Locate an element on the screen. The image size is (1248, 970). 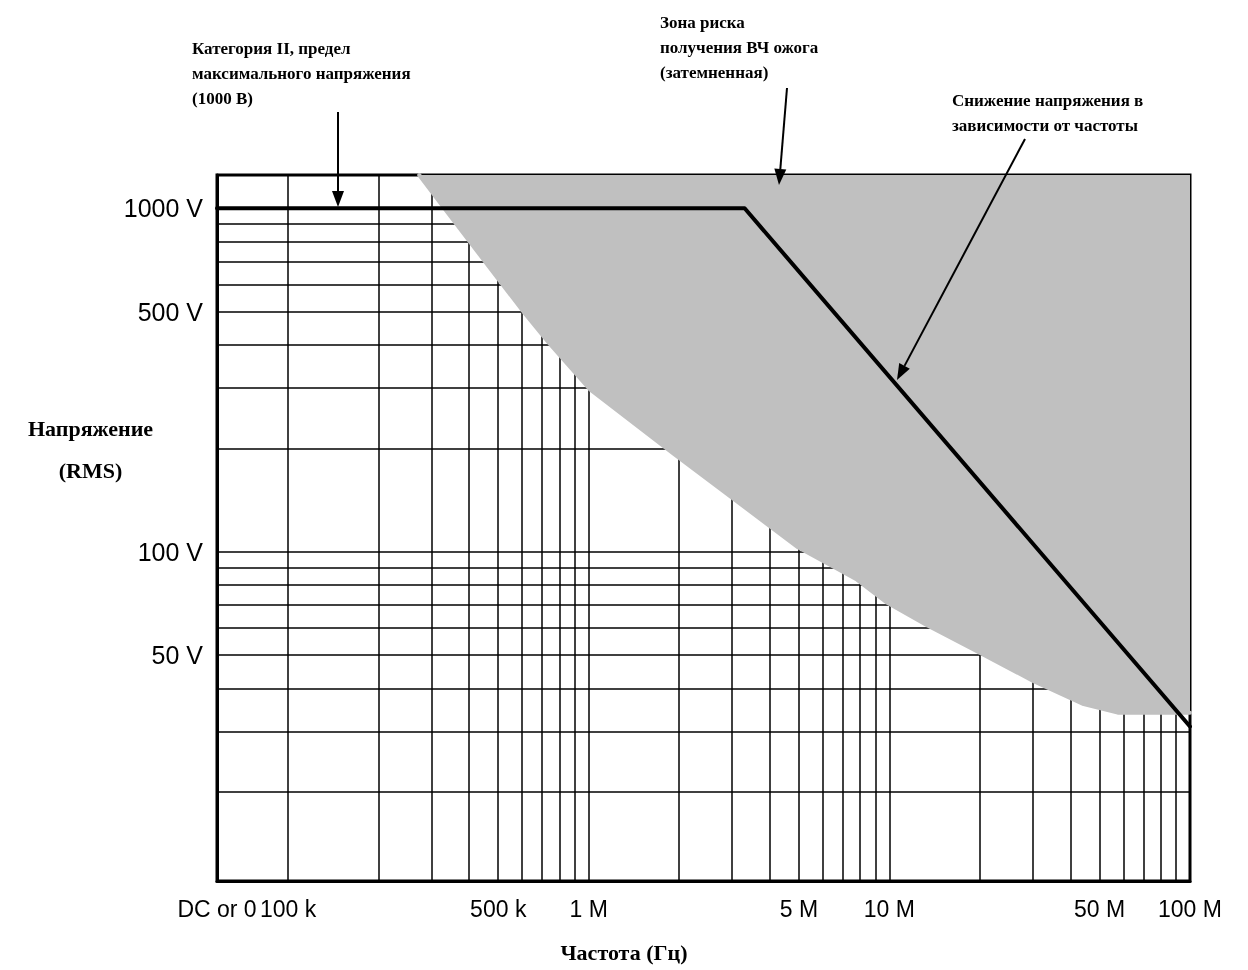
y-tick-label: 100 V is located at coordinates (170, 551).